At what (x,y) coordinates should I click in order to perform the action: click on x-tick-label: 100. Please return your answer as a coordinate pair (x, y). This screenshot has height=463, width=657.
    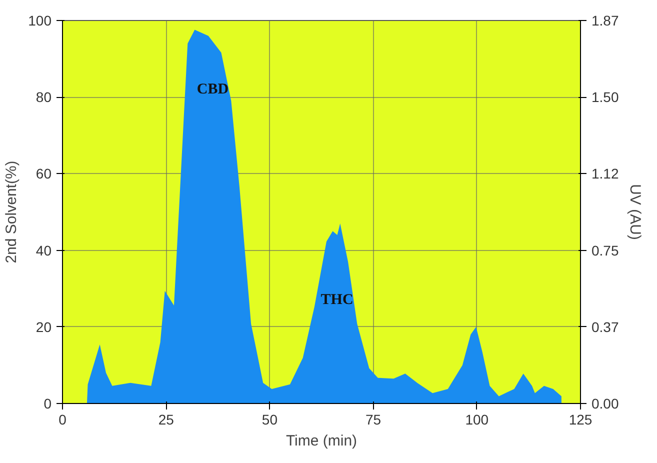
    Looking at the image, I should click on (477, 420).